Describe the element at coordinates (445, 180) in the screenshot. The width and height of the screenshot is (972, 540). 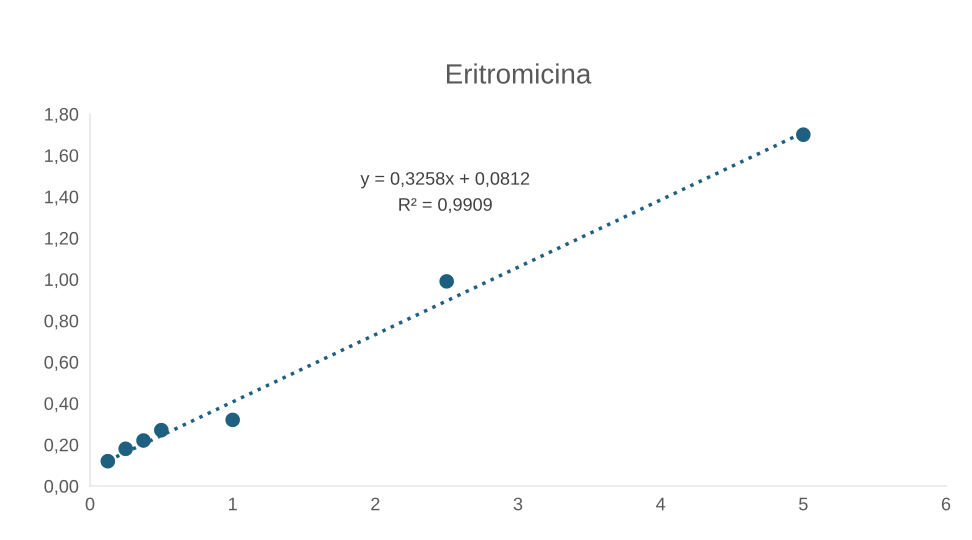
I see `annotation: y = 0,3258x + 0,0812` at that location.